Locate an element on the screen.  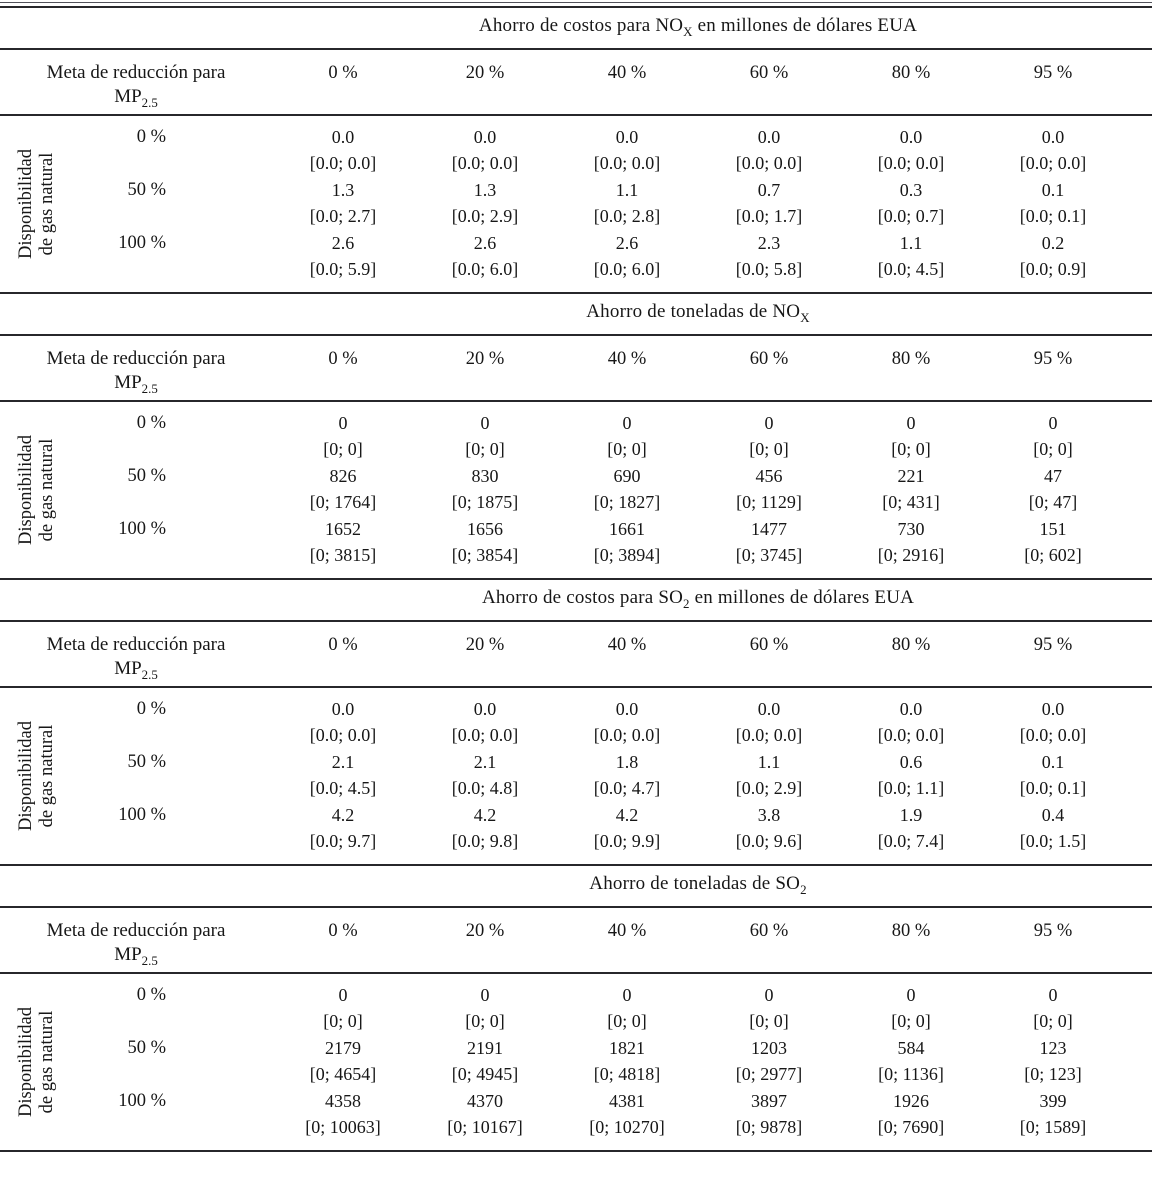
cell-range: [0.0; 9.8] is located at coordinates (485, 841).